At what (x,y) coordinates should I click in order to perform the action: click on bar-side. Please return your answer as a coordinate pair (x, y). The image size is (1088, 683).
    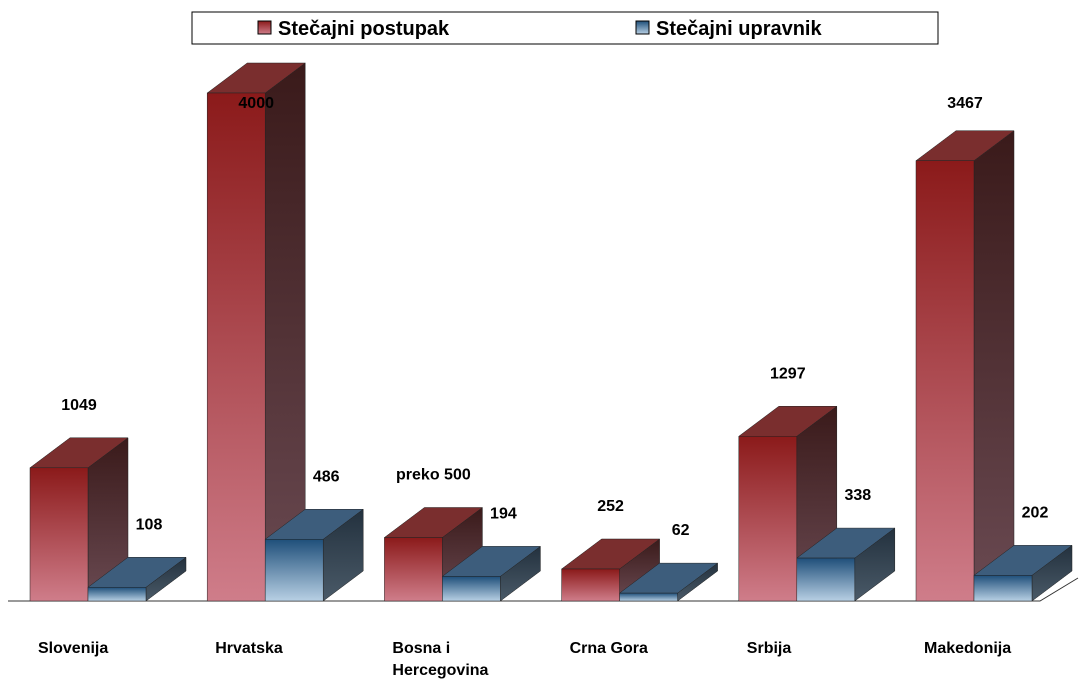
    Looking at the image, I should click on (994, 366).